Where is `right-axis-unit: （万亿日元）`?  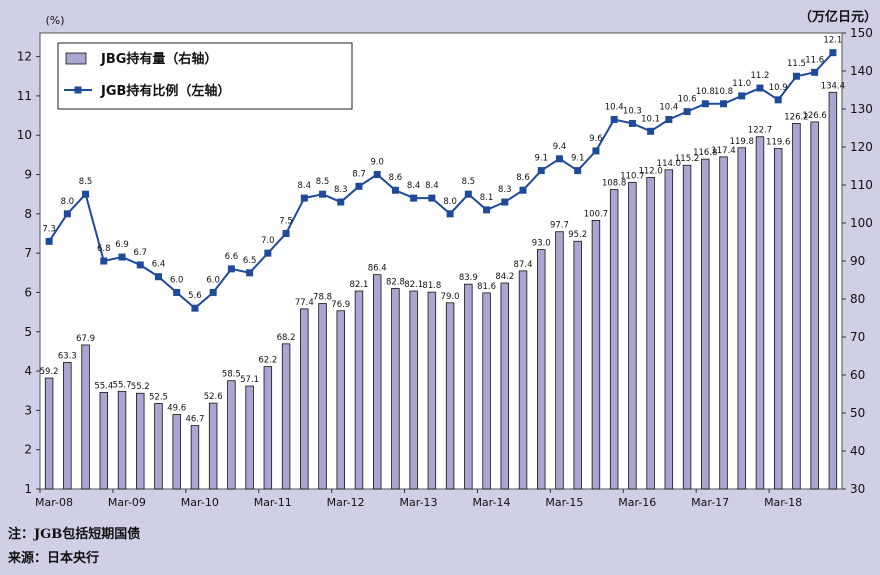 right-axis-unit: （万亿日元） is located at coordinates (838, 17).